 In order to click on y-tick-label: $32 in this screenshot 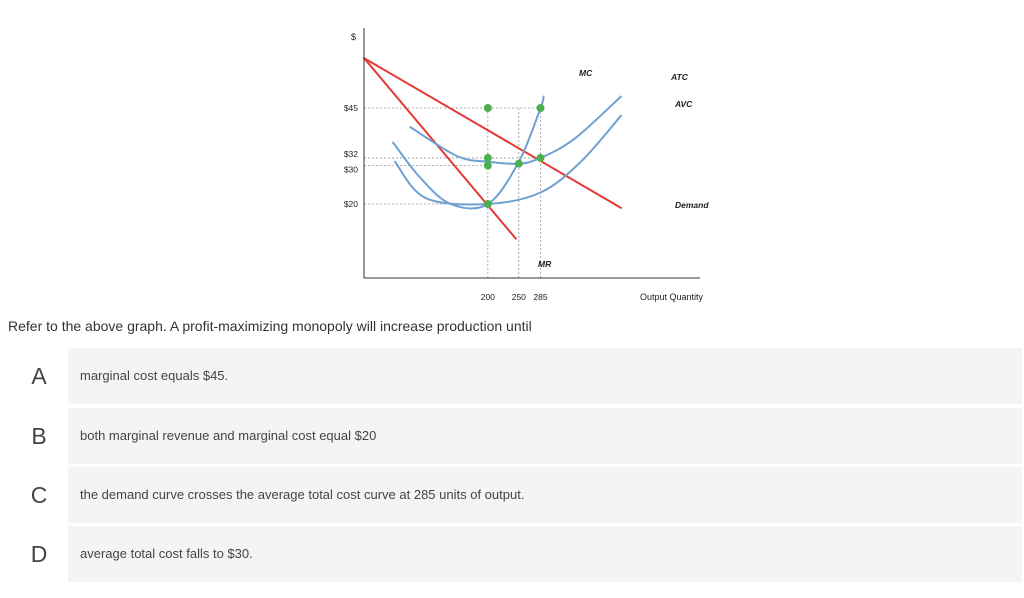, I will do `click(351, 154)`.